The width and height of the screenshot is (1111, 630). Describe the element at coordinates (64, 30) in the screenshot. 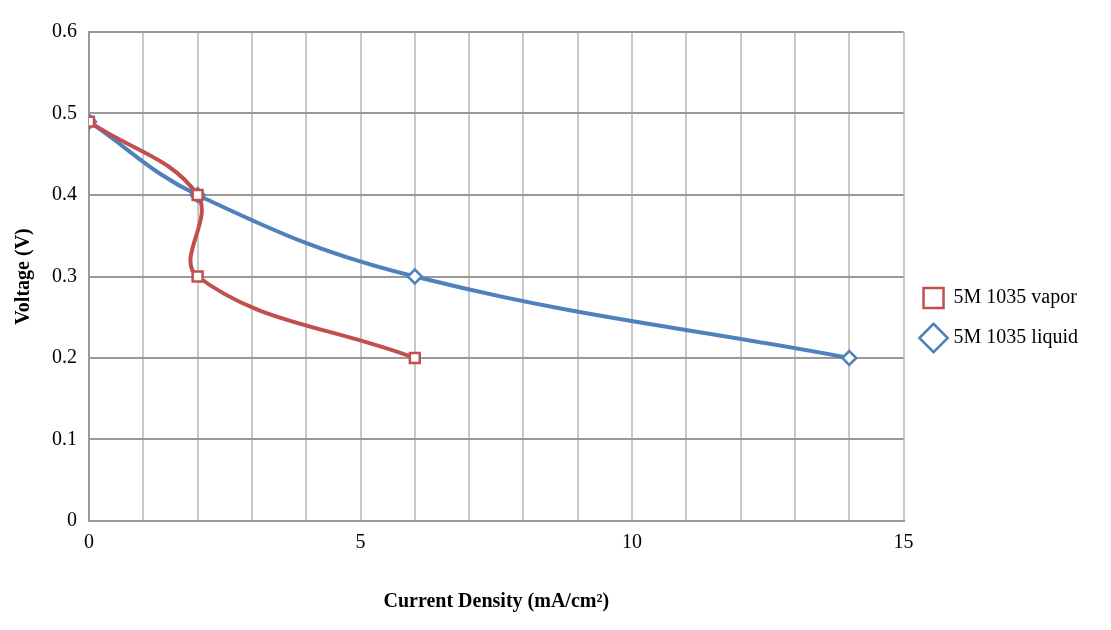

I see `y-tick-label: 0.6` at that location.